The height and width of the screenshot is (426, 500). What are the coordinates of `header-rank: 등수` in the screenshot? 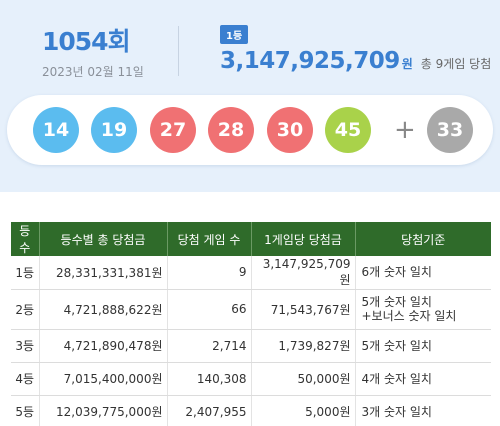 It's located at (25, 239).